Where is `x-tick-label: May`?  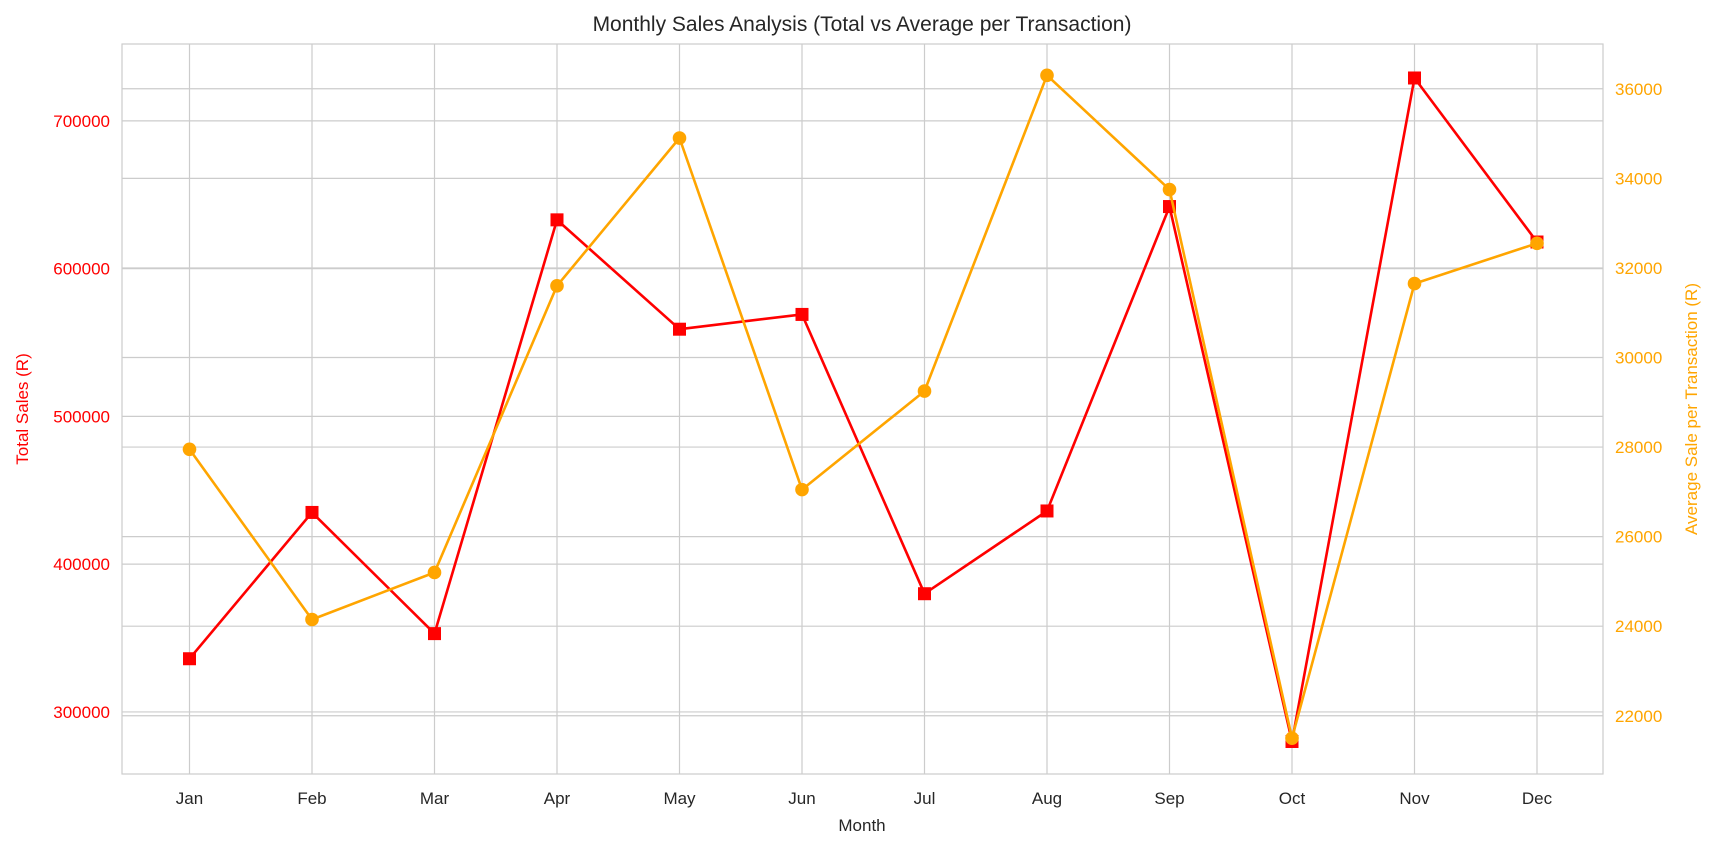 x-tick-label: May is located at coordinates (679, 798).